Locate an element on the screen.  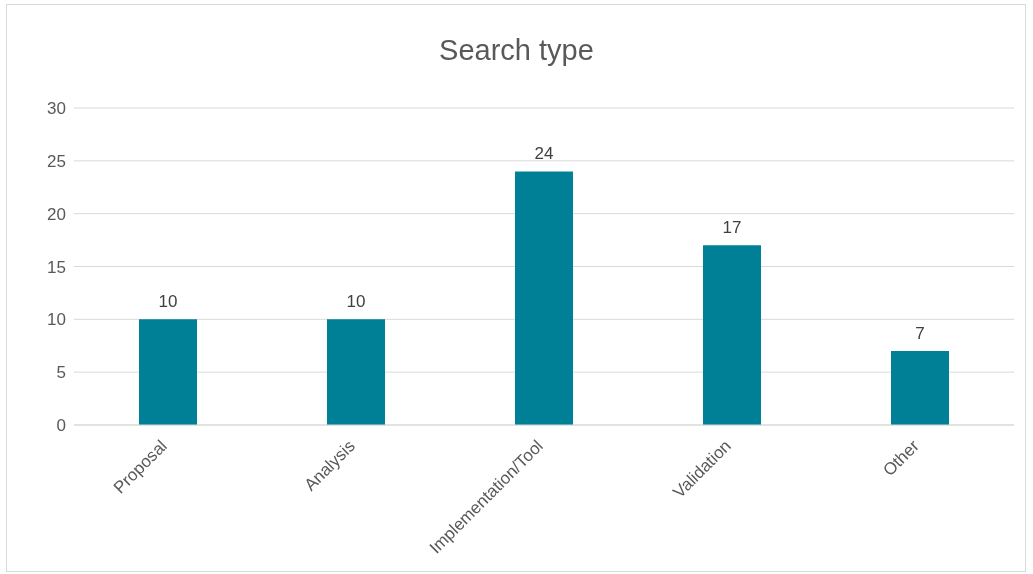
y-tick-label: 20 is located at coordinates (56, 214).